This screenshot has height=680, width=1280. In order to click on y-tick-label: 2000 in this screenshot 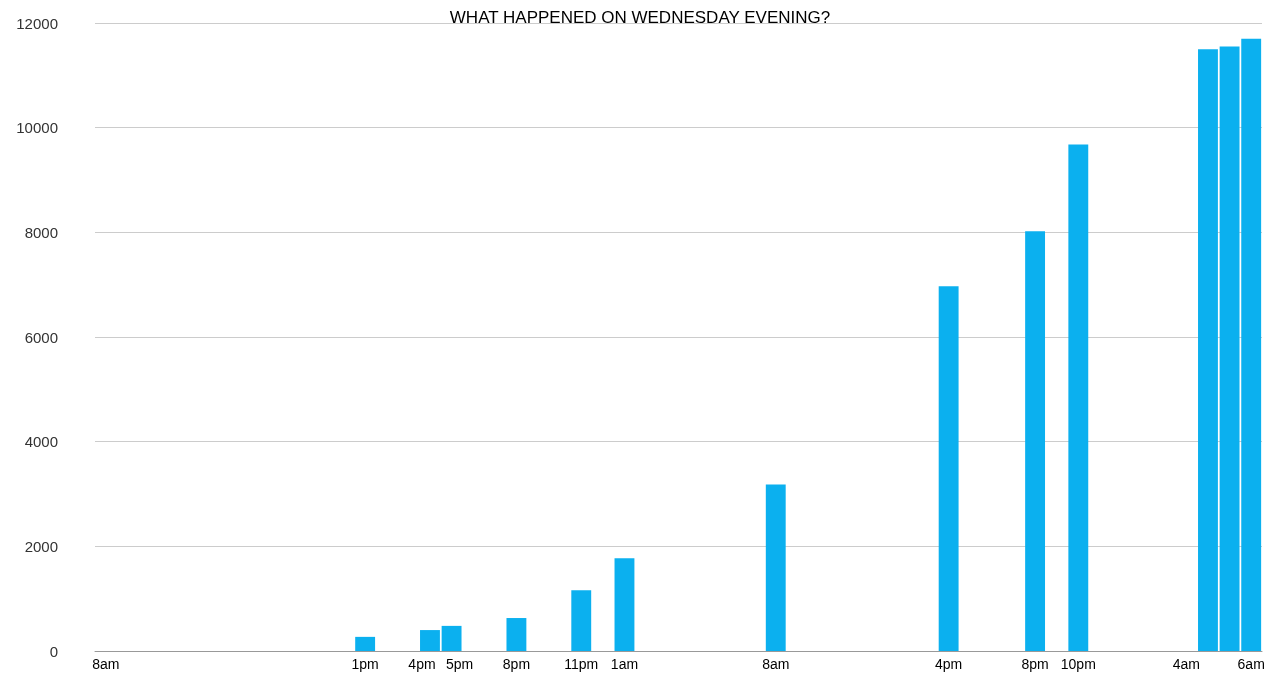, I will do `click(41, 546)`.